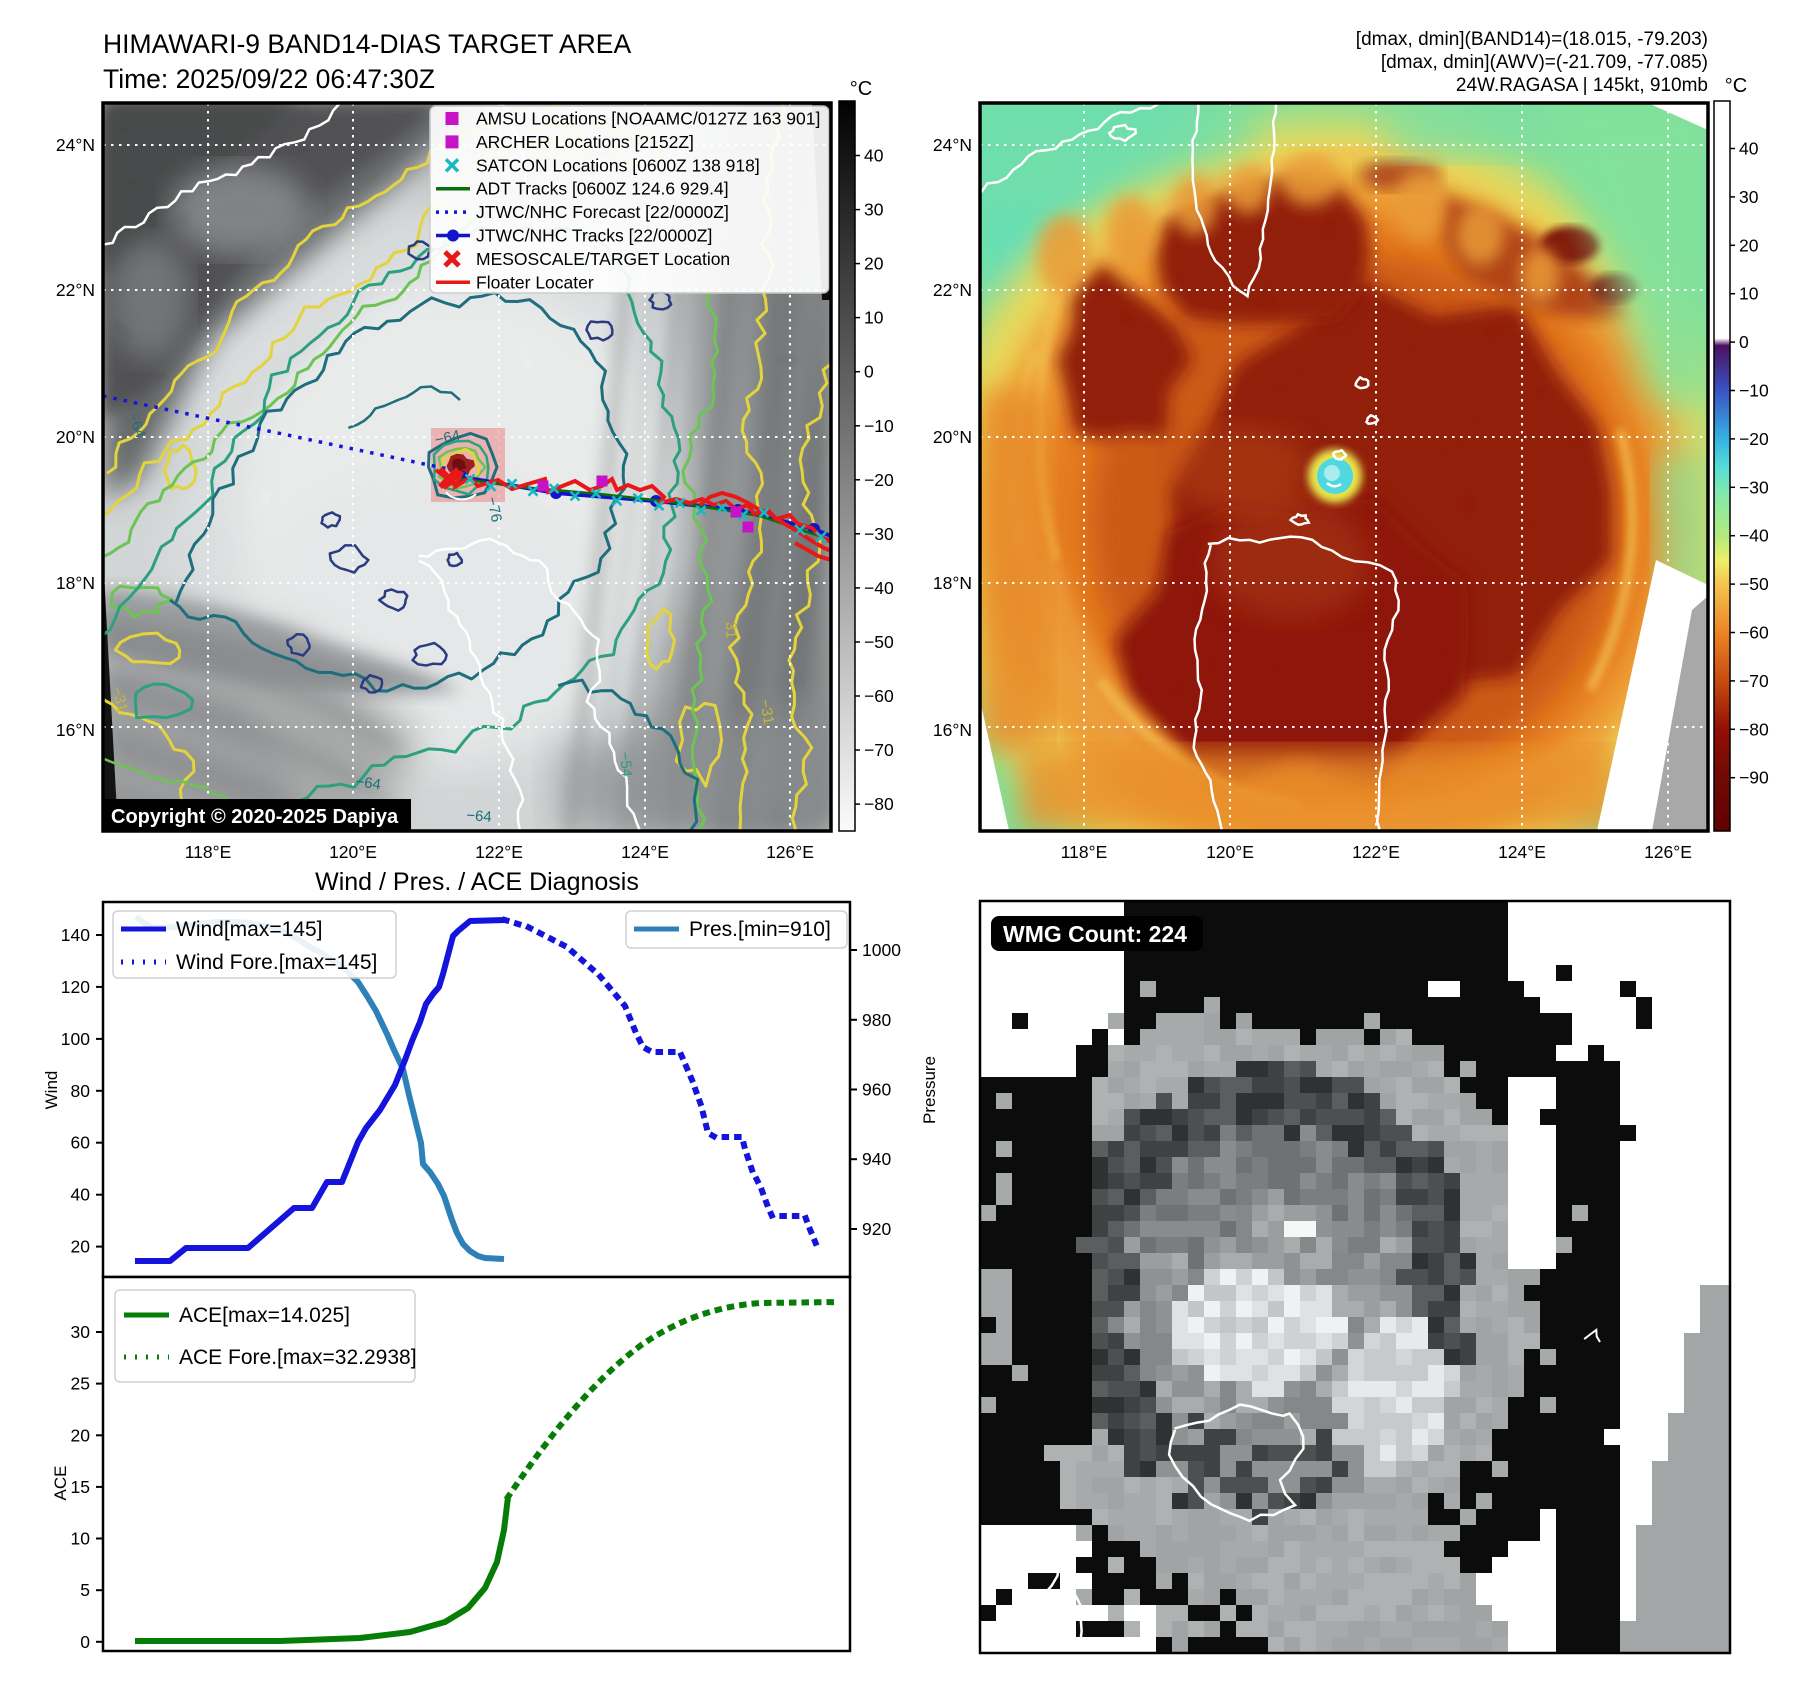 This screenshot has width=1797, height=1690. What do you see at coordinates (585, 142) in the screenshot?
I see `svg-text: ARCHER Locations [2152Z]` at bounding box center [585, 142].